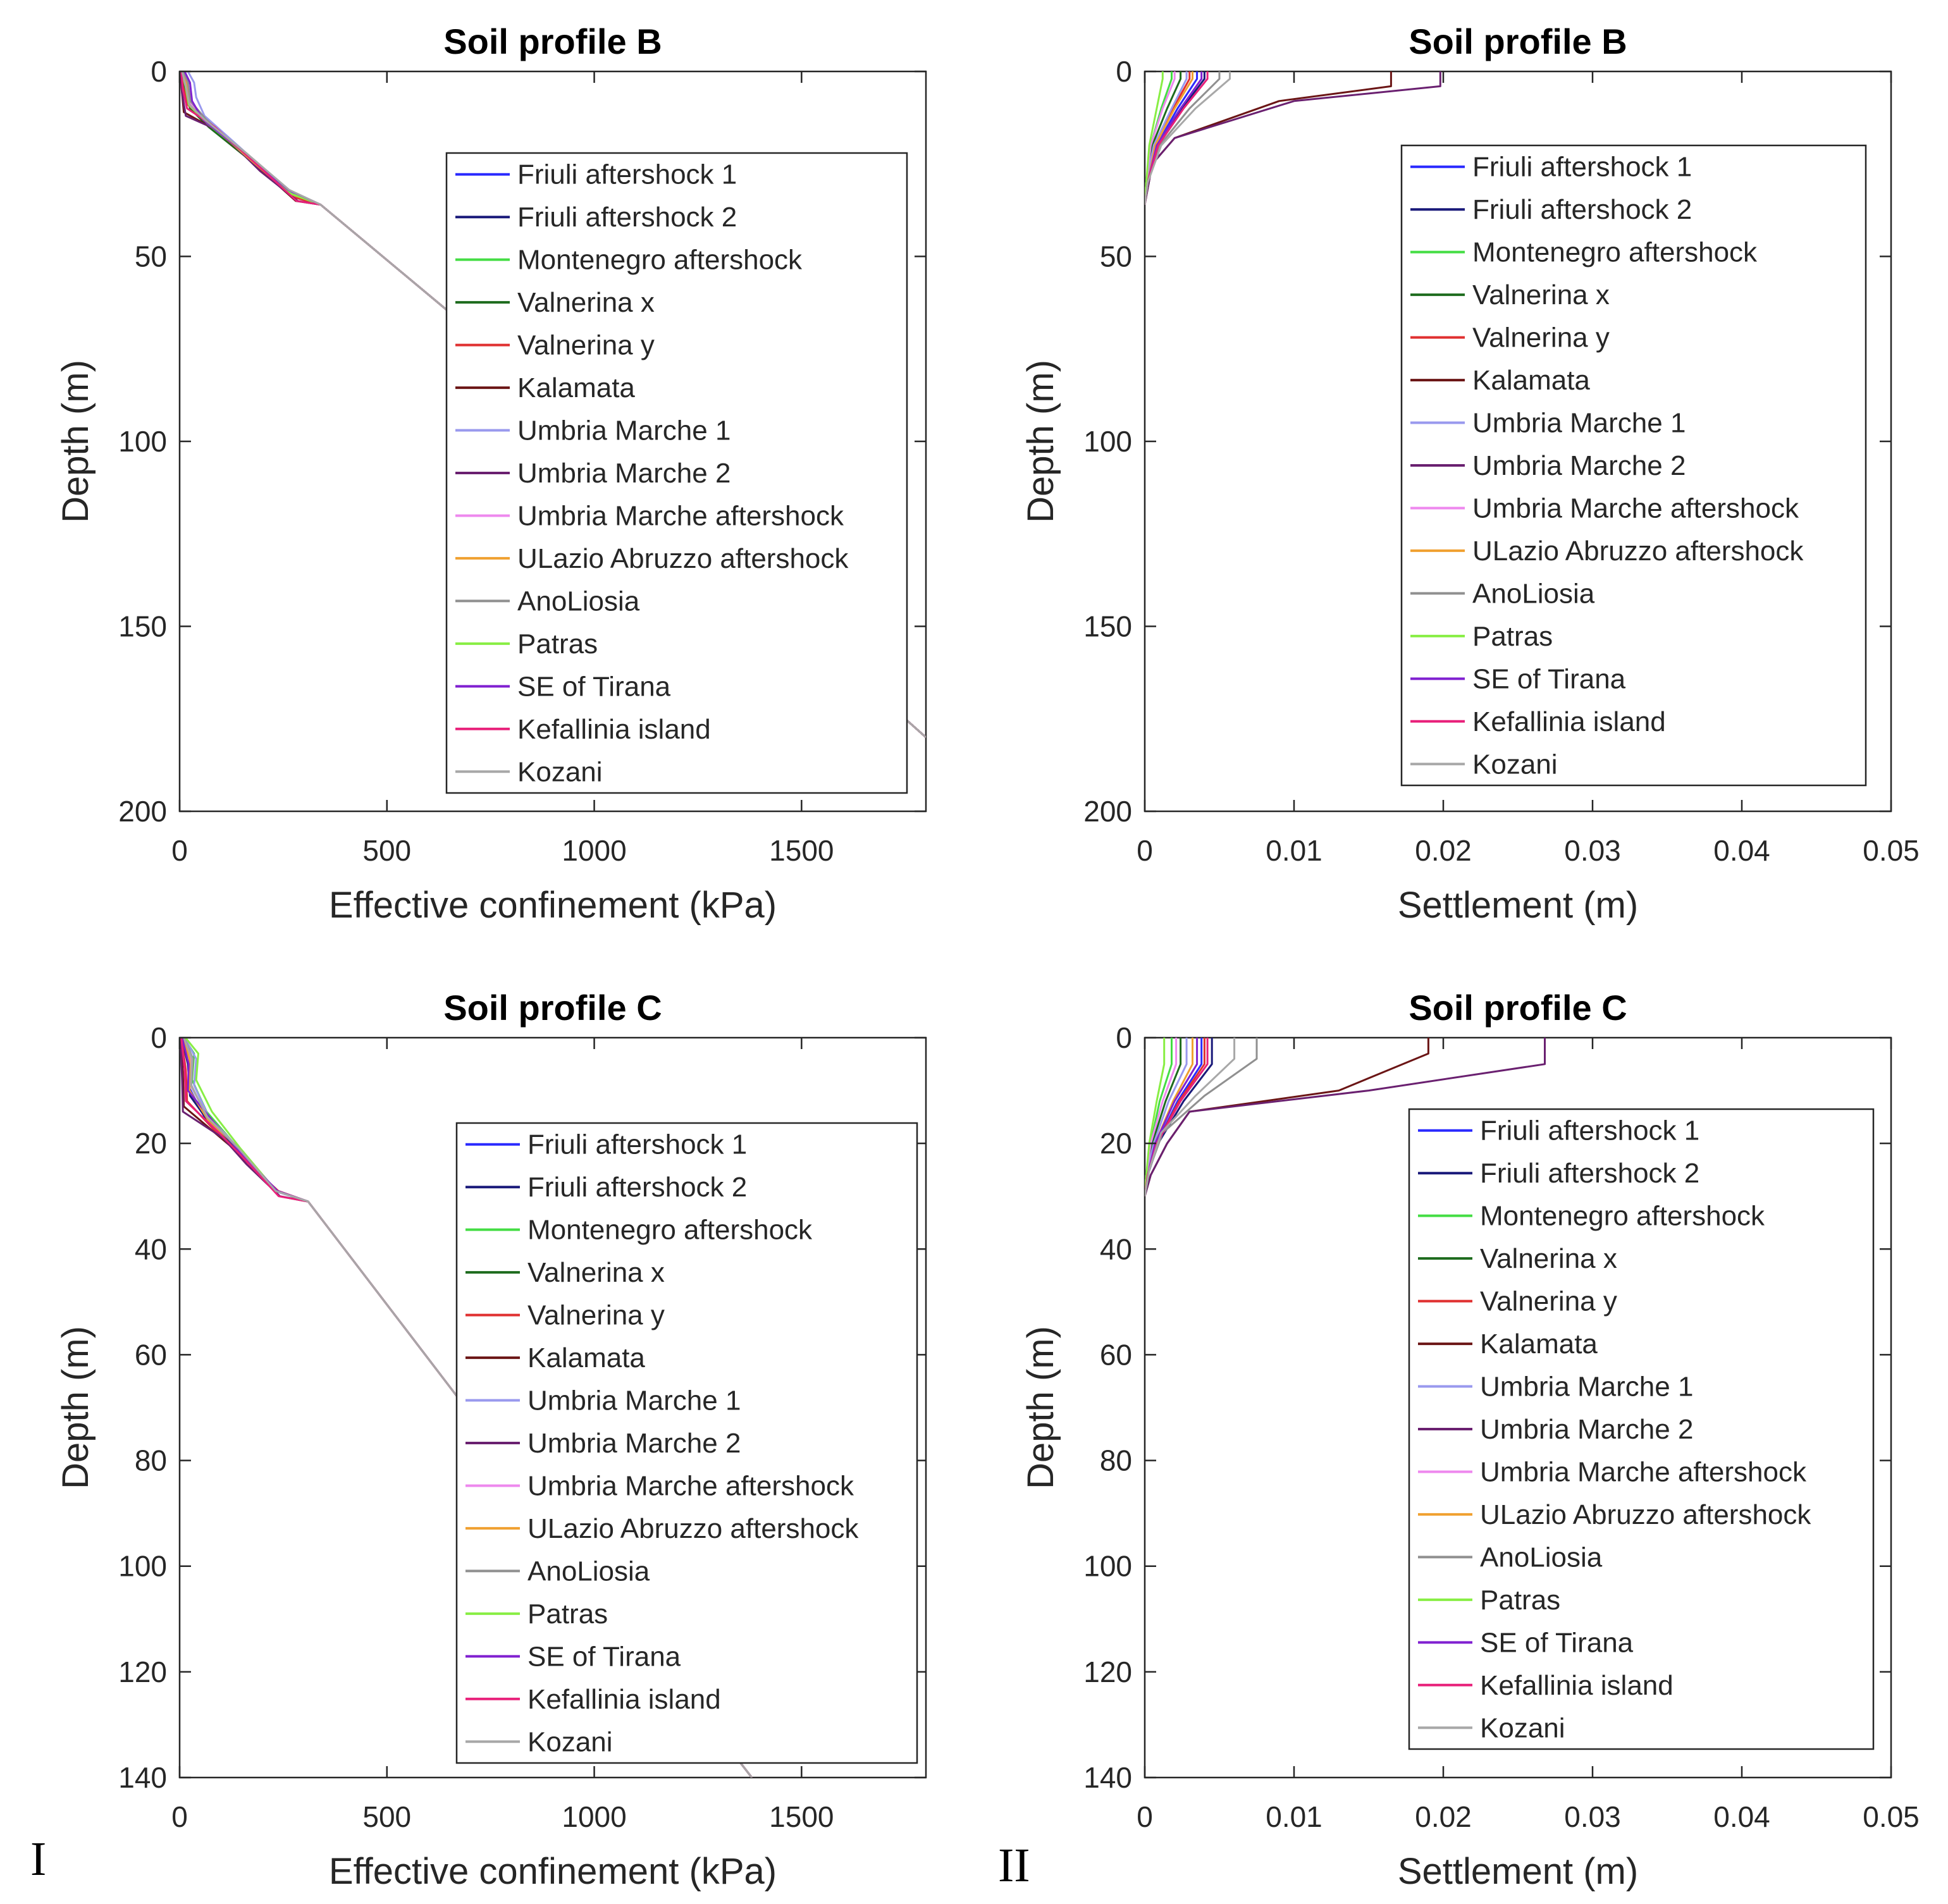 The width and height of the screenshot is (1948, 1904). Describe the element at coordinates (553, 905) in the screenshot. I see `x-axis-label: Effective confinement (kPa)` at that location.